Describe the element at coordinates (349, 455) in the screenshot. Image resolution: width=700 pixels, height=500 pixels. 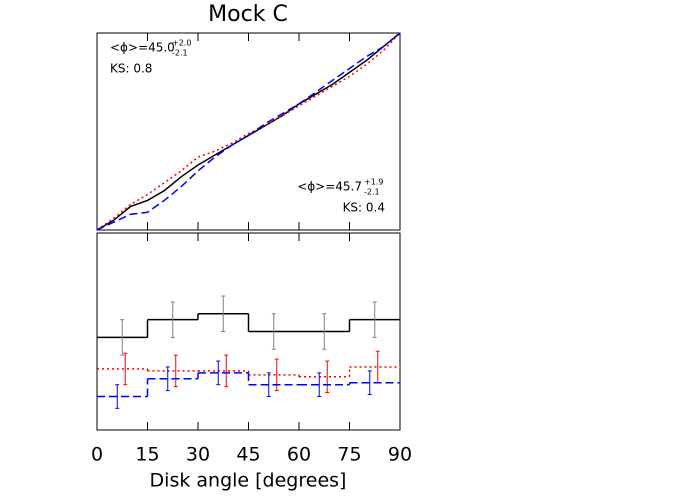
I see `x-tick-label: 75` at that location.